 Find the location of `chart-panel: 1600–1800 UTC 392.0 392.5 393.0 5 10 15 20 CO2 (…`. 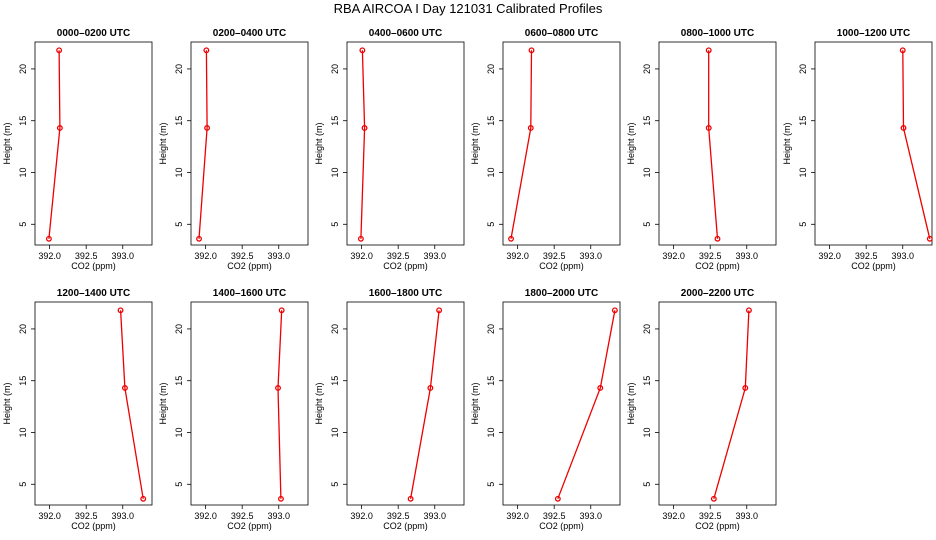

chart-panel: 1600–1800 UTC 392.0 392.5 393.0 5 10 15 20 CO2 (… is located at coordinates (389, 409).